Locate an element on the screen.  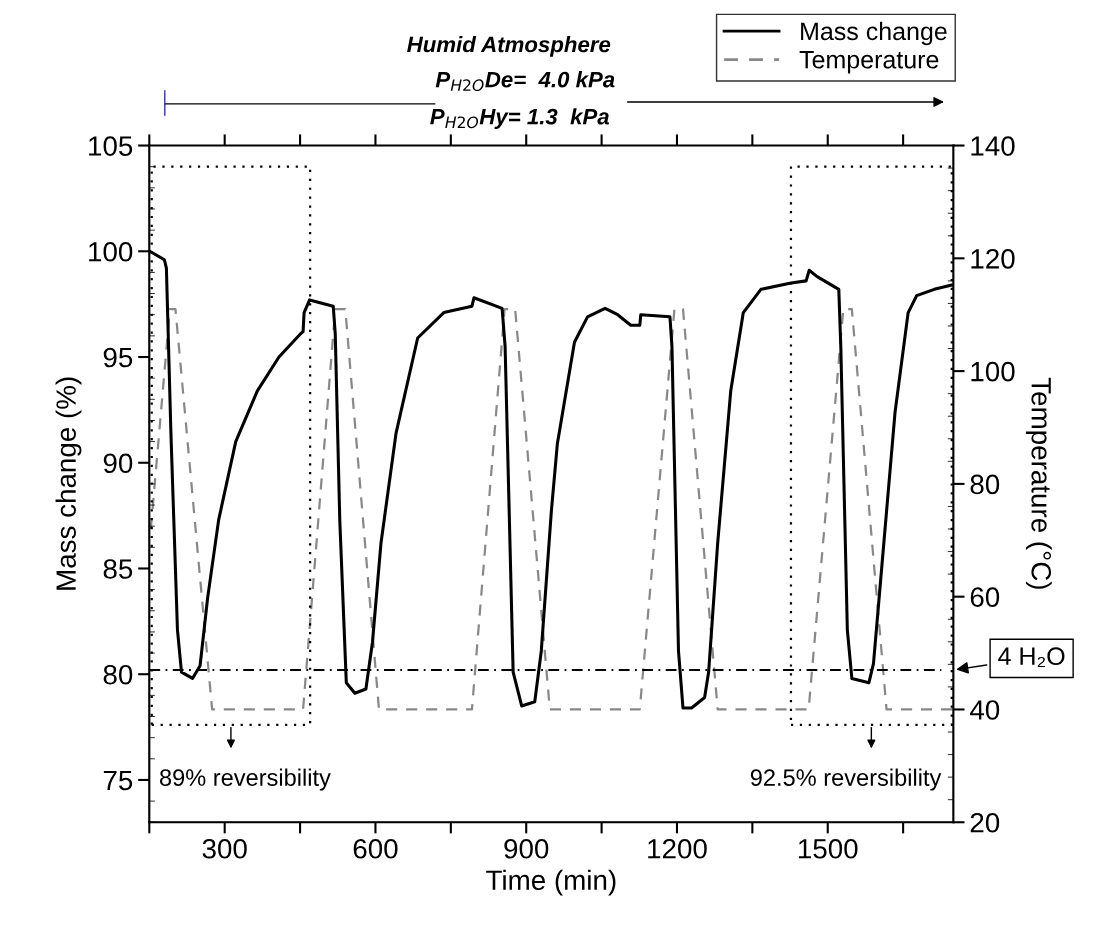
y2-tick-label: 100 is located at coordinates (993, 371).